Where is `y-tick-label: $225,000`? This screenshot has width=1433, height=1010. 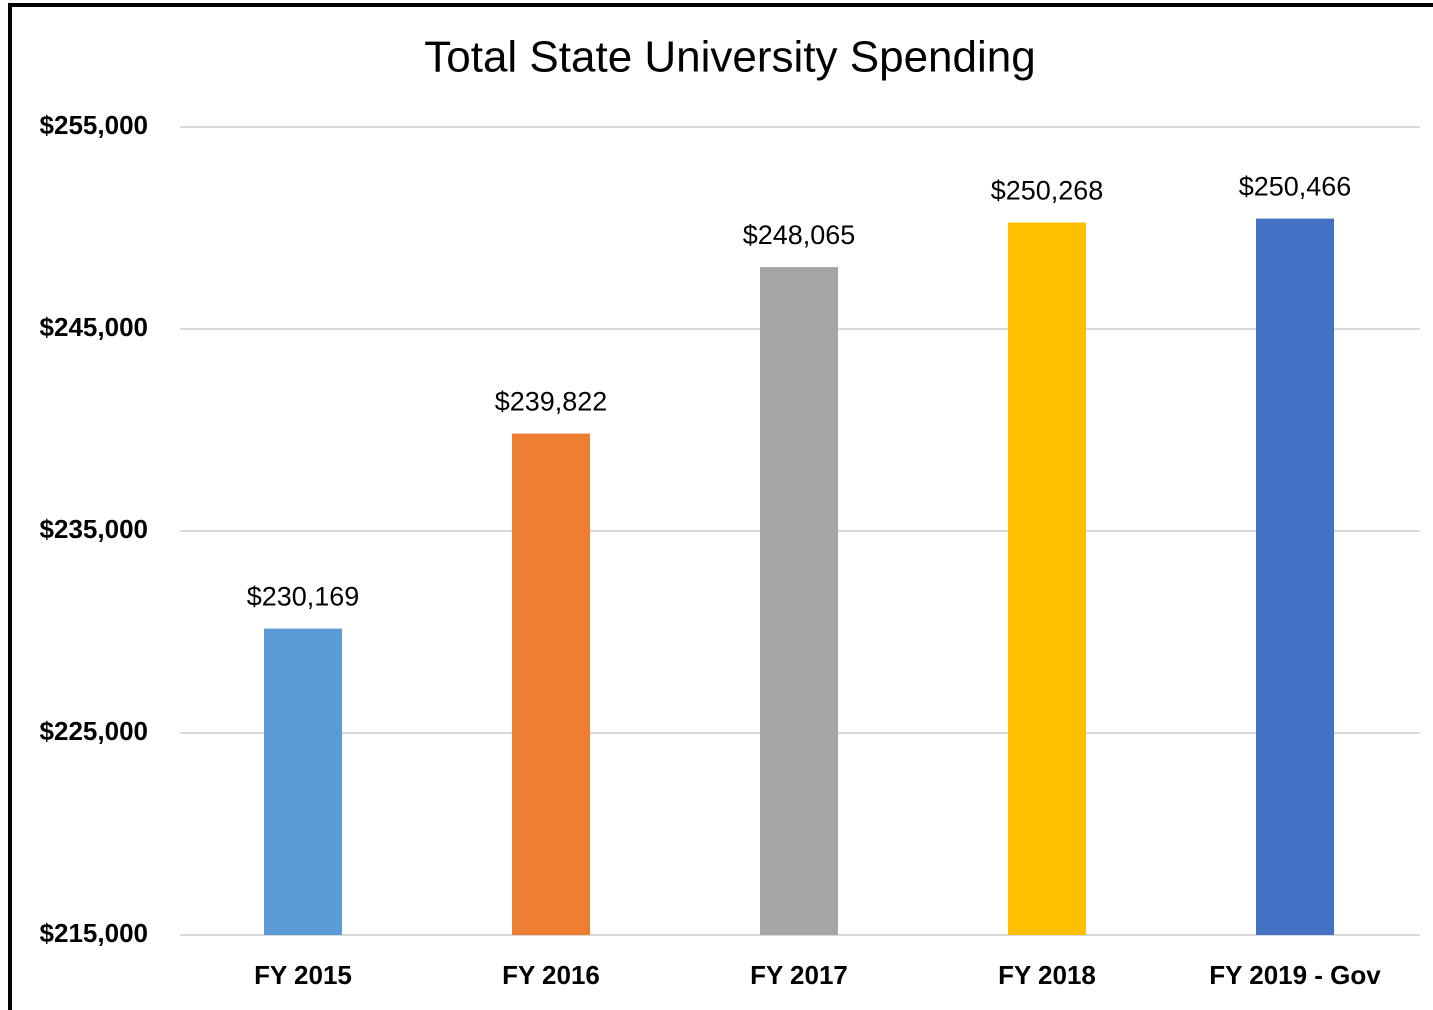 y-tick-label: $225,000 is located at coordinates (94, 731).